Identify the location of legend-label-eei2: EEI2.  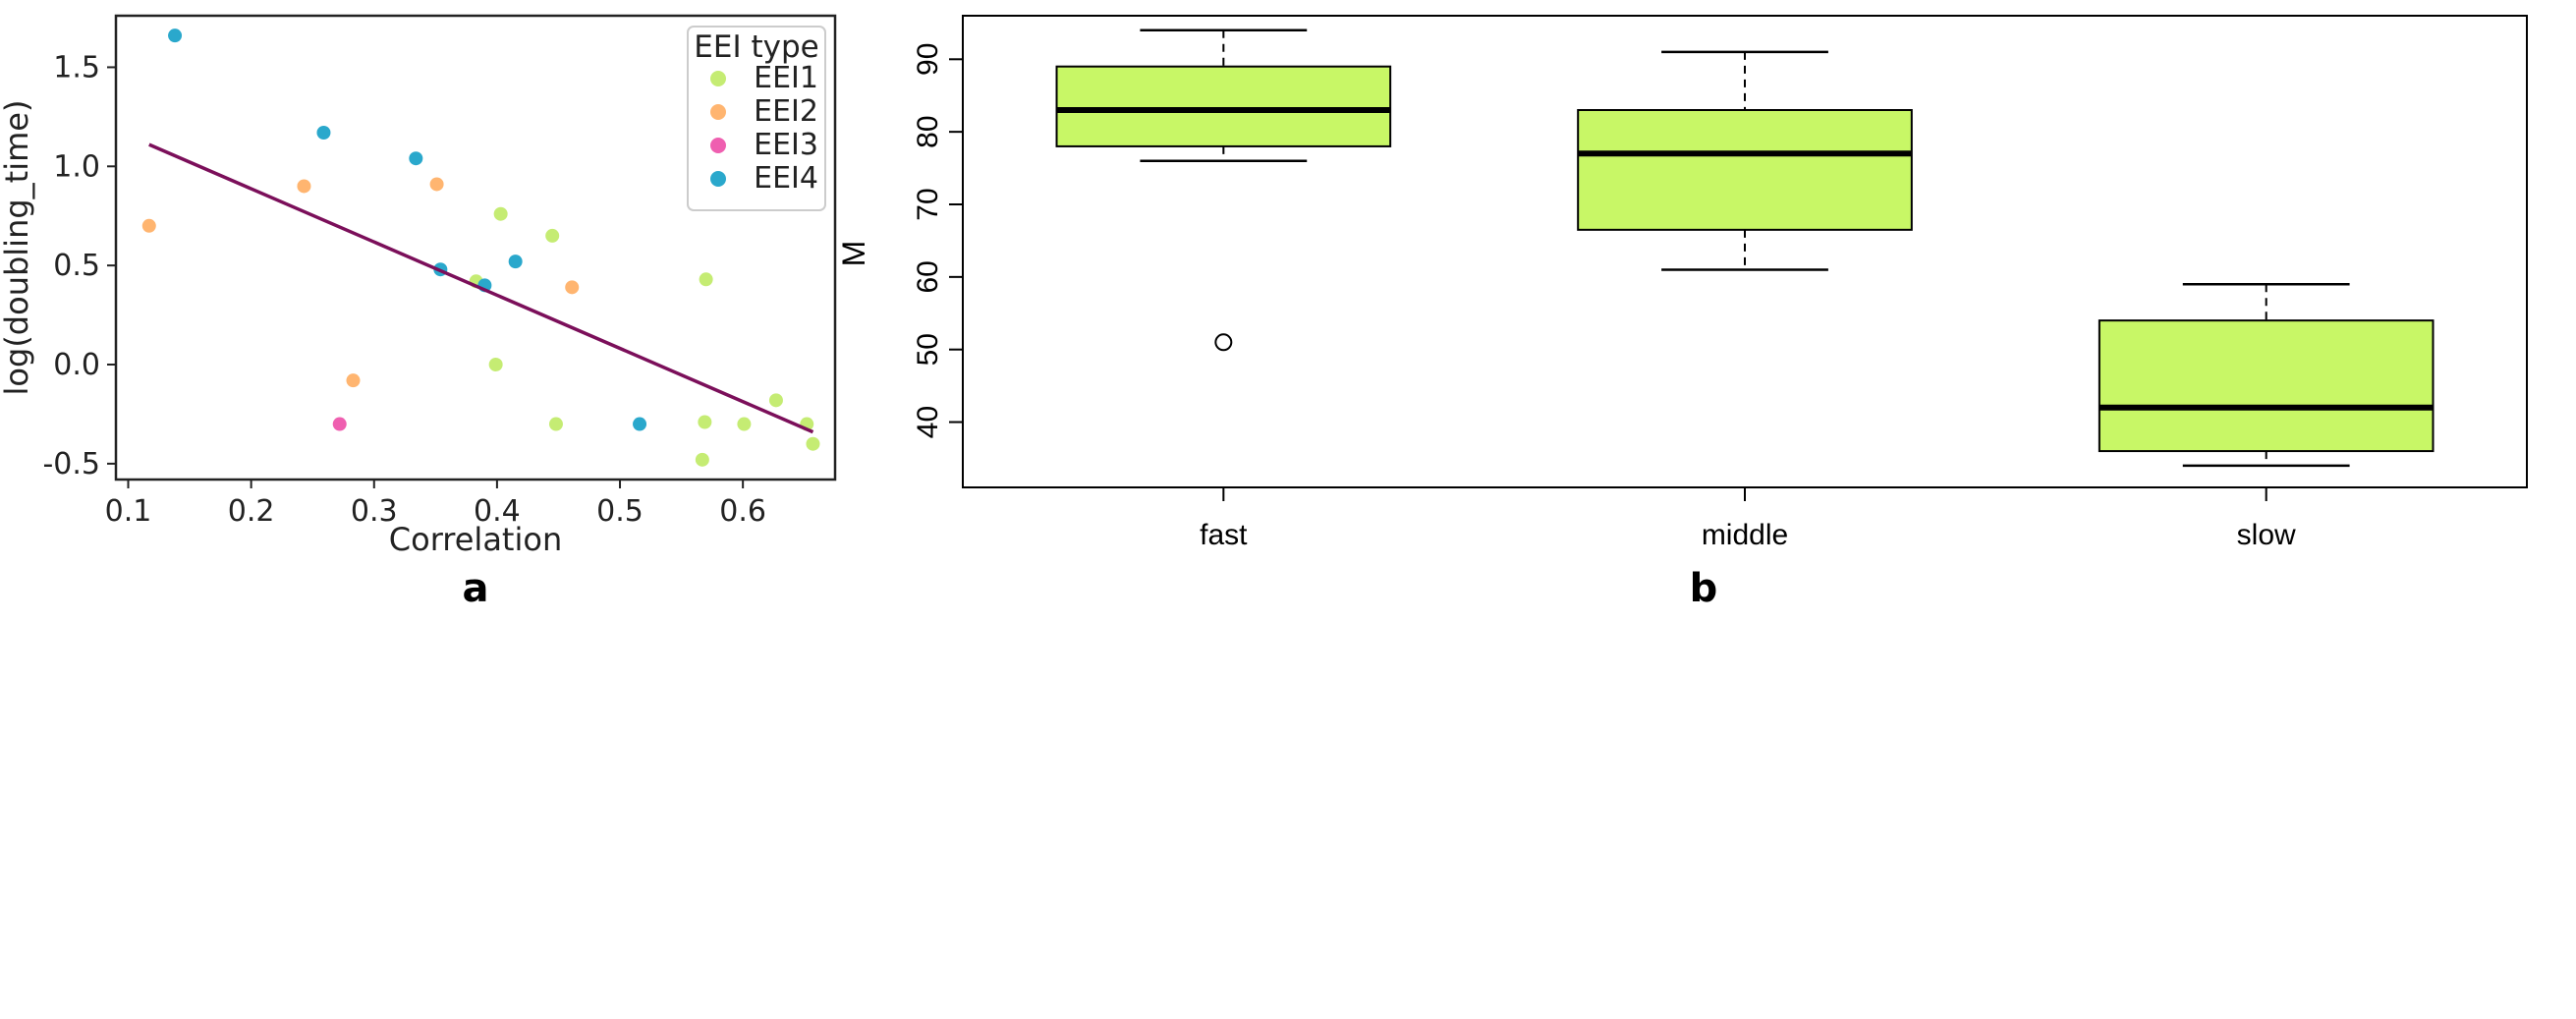
(786, 111).